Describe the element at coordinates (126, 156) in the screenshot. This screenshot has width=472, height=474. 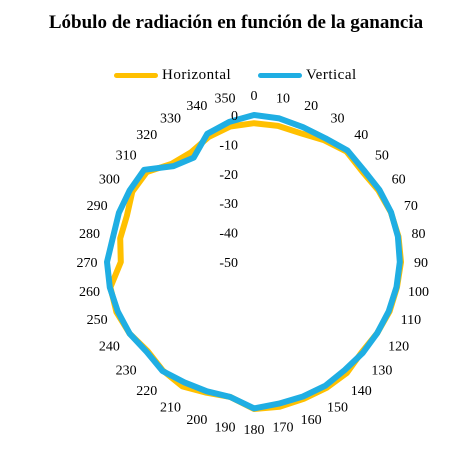
I see `angle-tick-label: 310` at that location.